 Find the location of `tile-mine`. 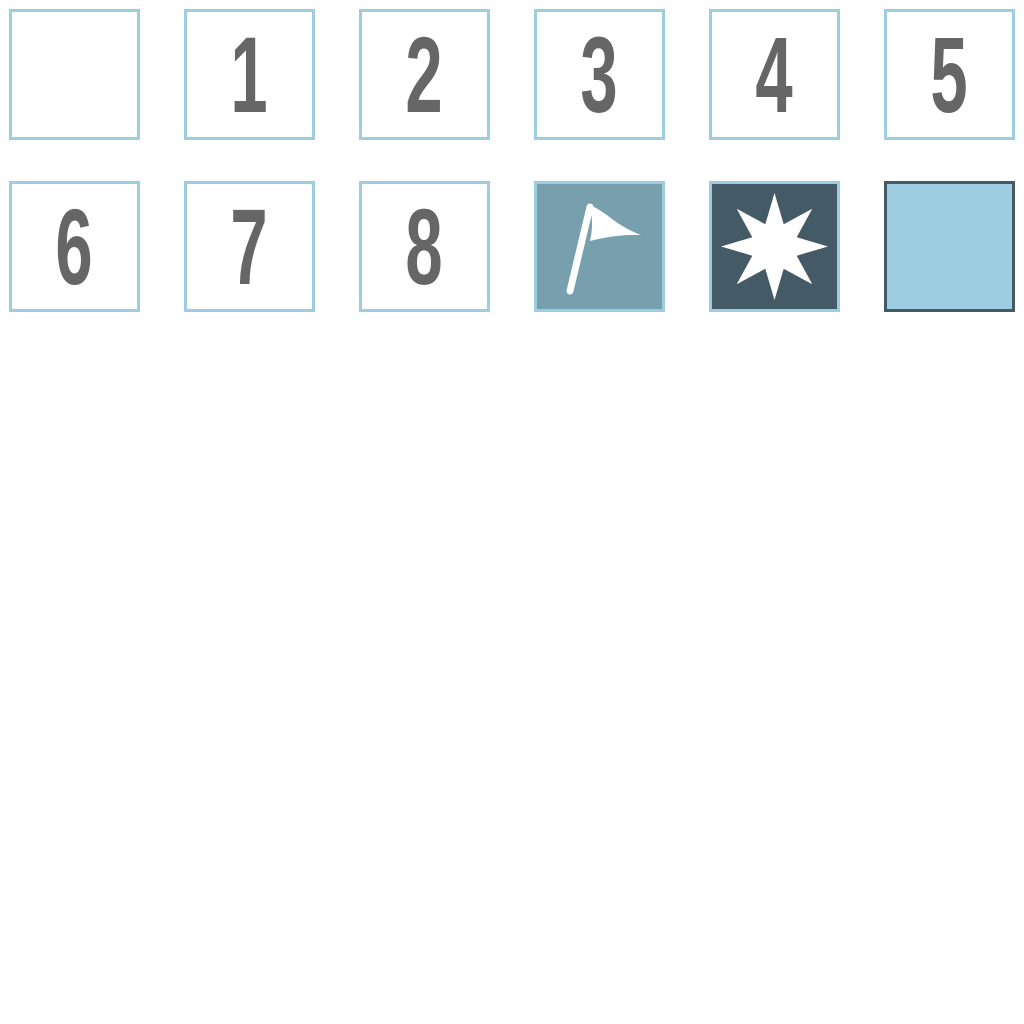

tile-mine is located at coordinates (774, 246).